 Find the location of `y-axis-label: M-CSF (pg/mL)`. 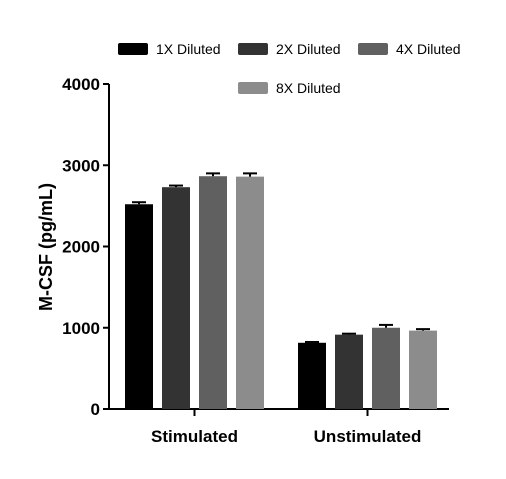

y-axis-label: M-CSF (pg/mL) is located at coordinates (46, 247).